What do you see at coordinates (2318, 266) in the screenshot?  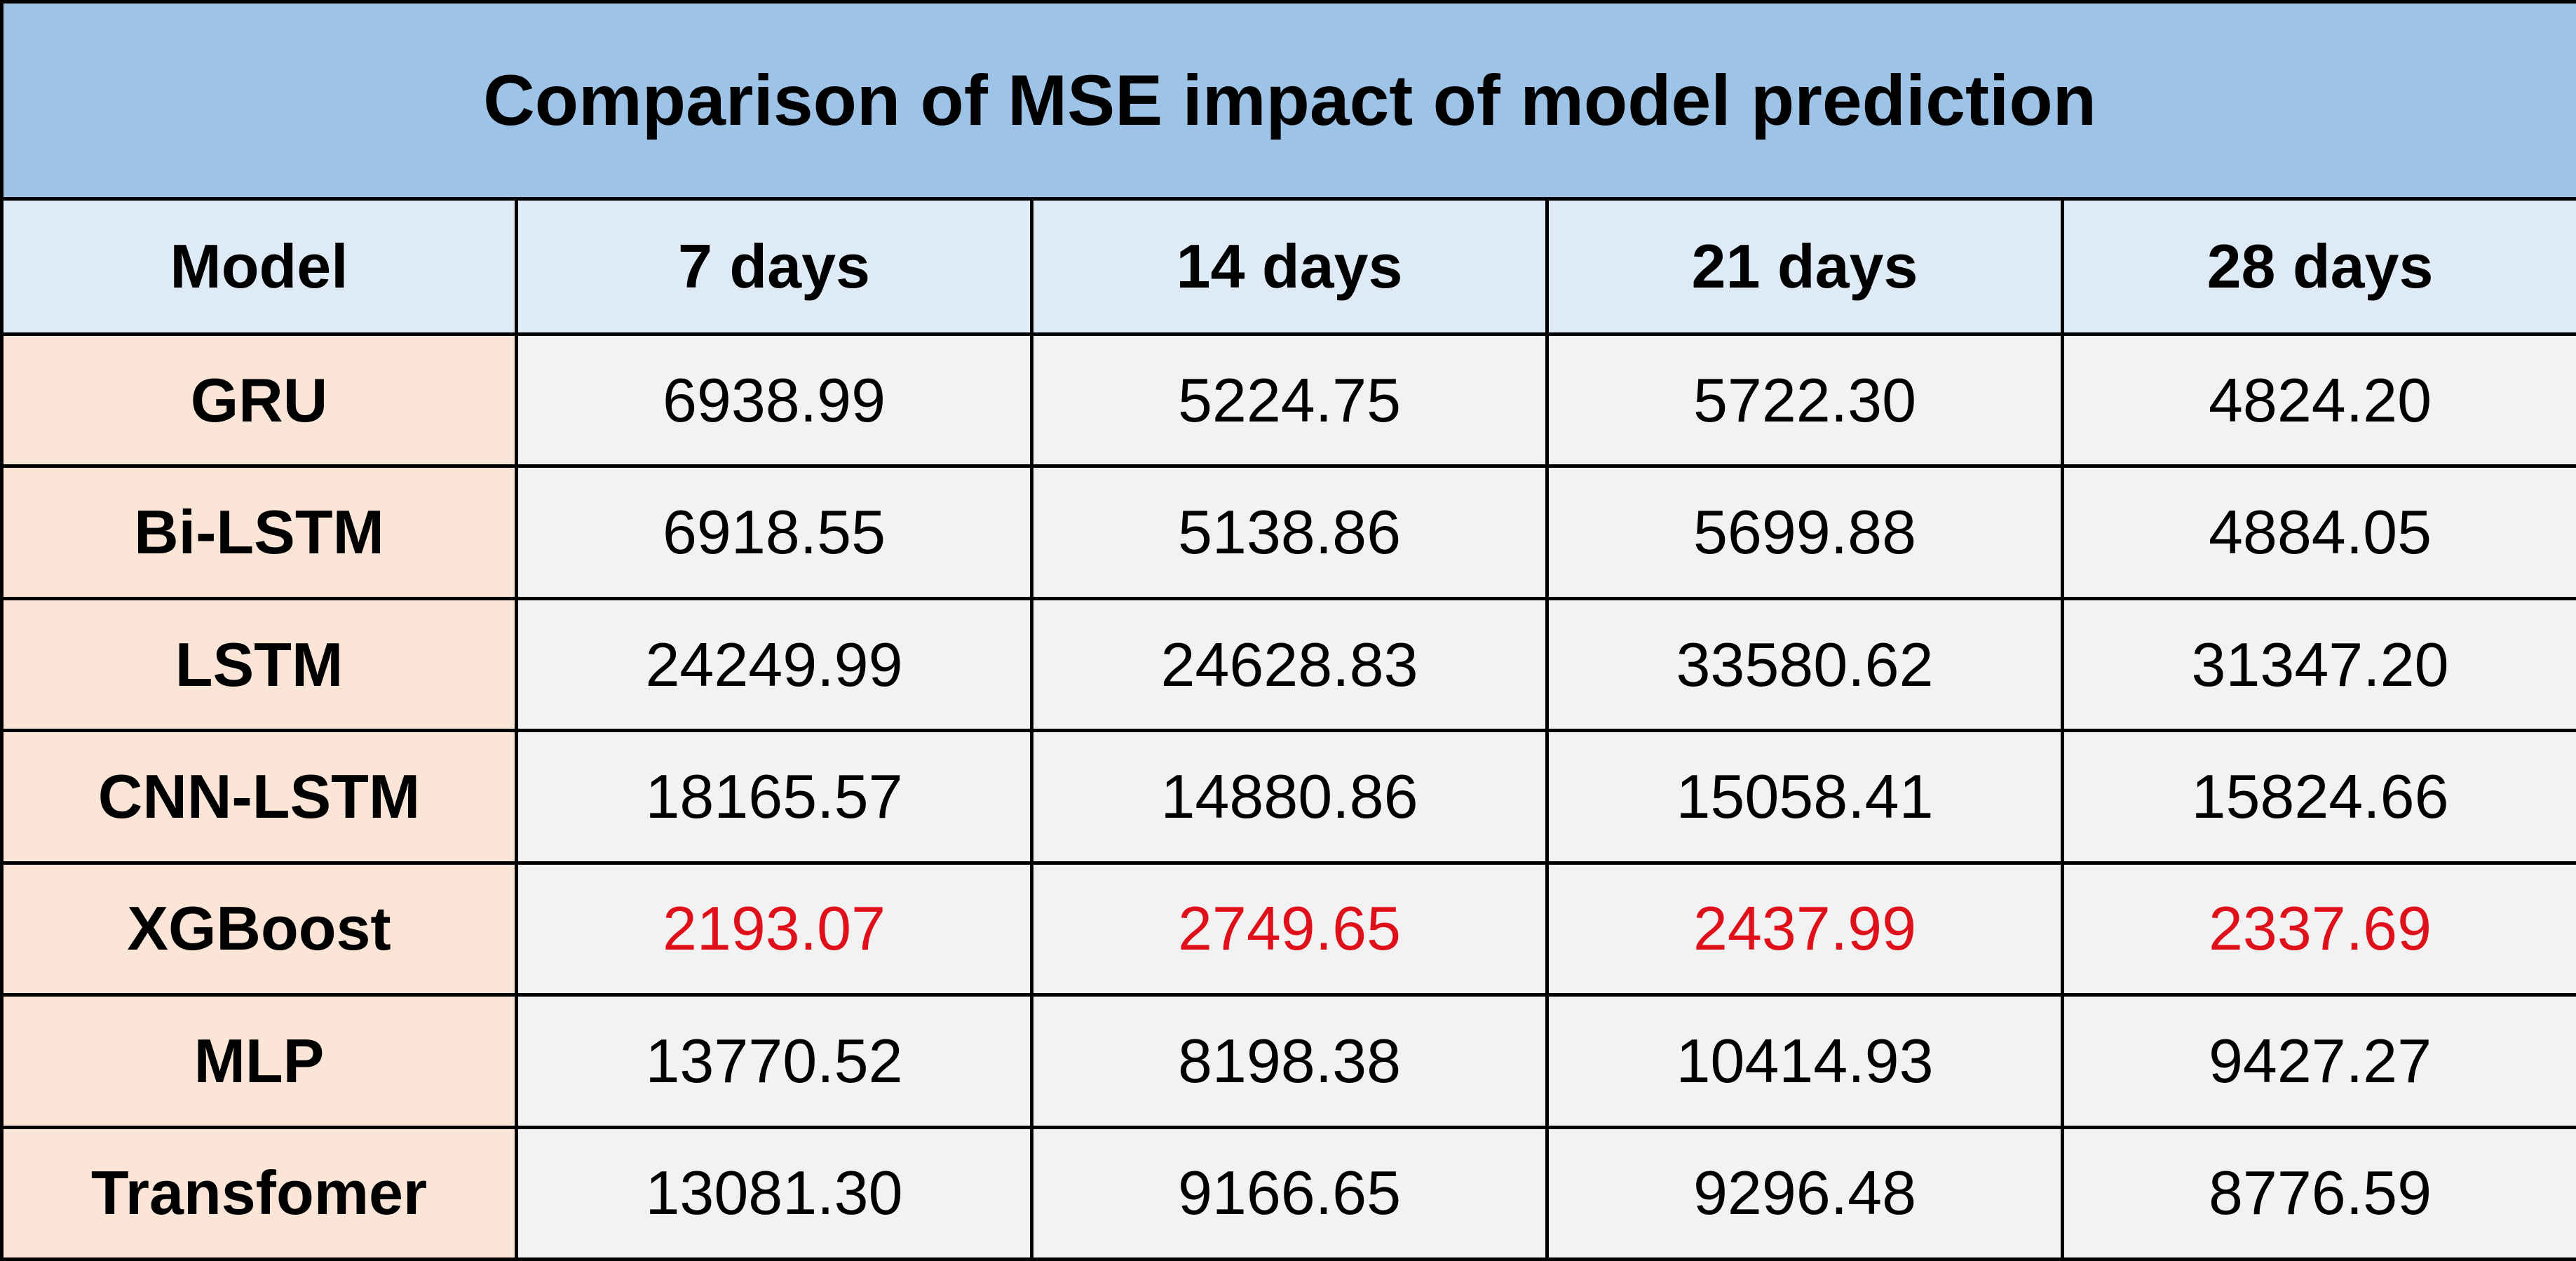 I see `column-header-4: 28 days` at bounding box center [2318, 266].